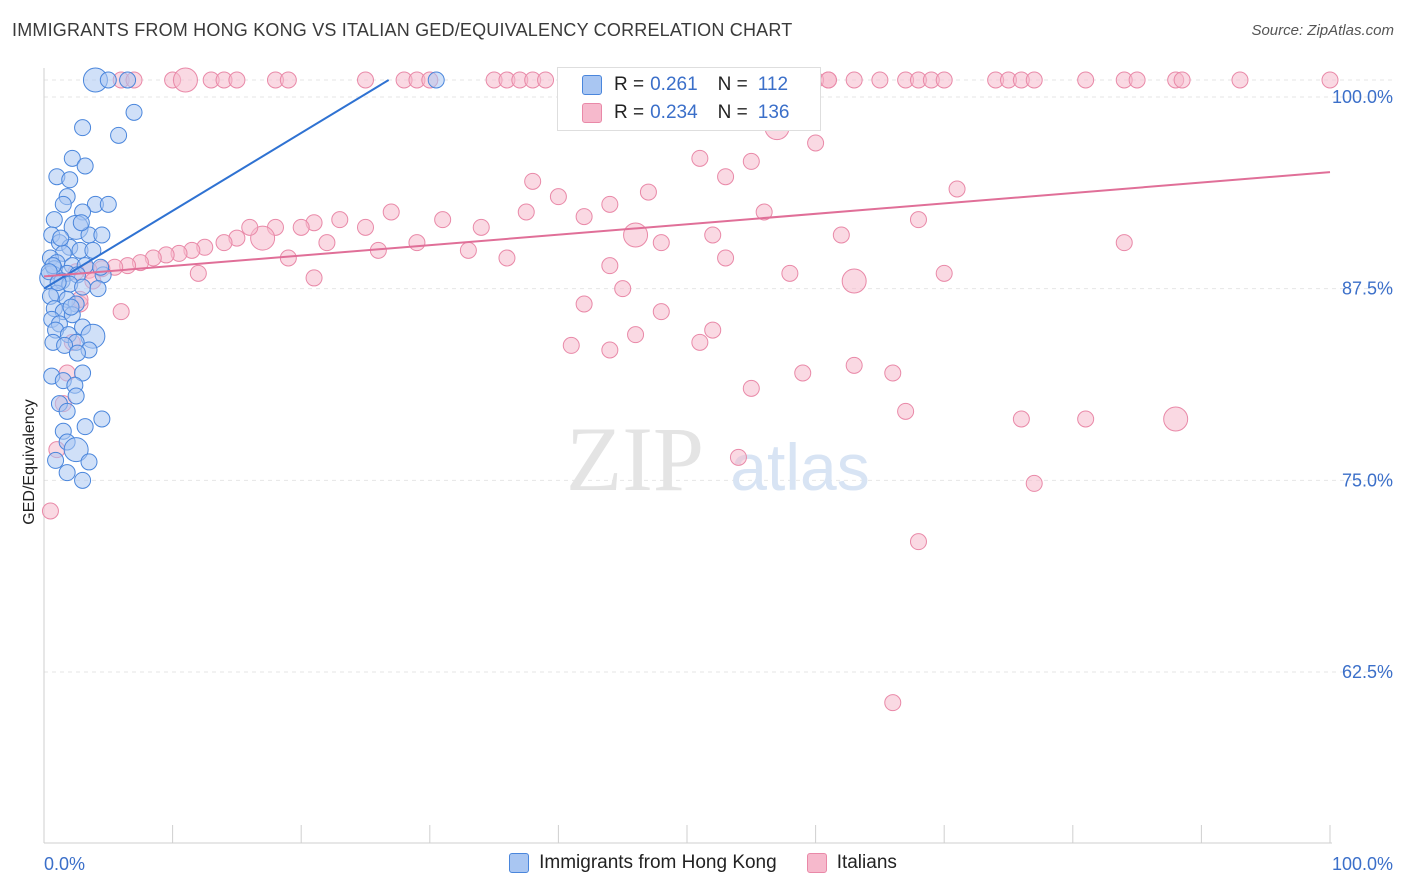 The width and height of the screenshot is (1406, 892). I want to click on legend-item-italians: Italians, so click(851, 863).